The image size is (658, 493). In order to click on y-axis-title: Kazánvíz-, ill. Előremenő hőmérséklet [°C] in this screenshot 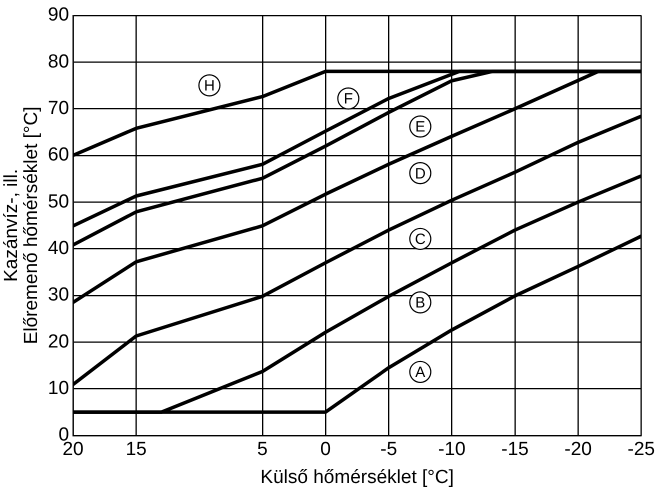, I will do `click(21, 225)`.